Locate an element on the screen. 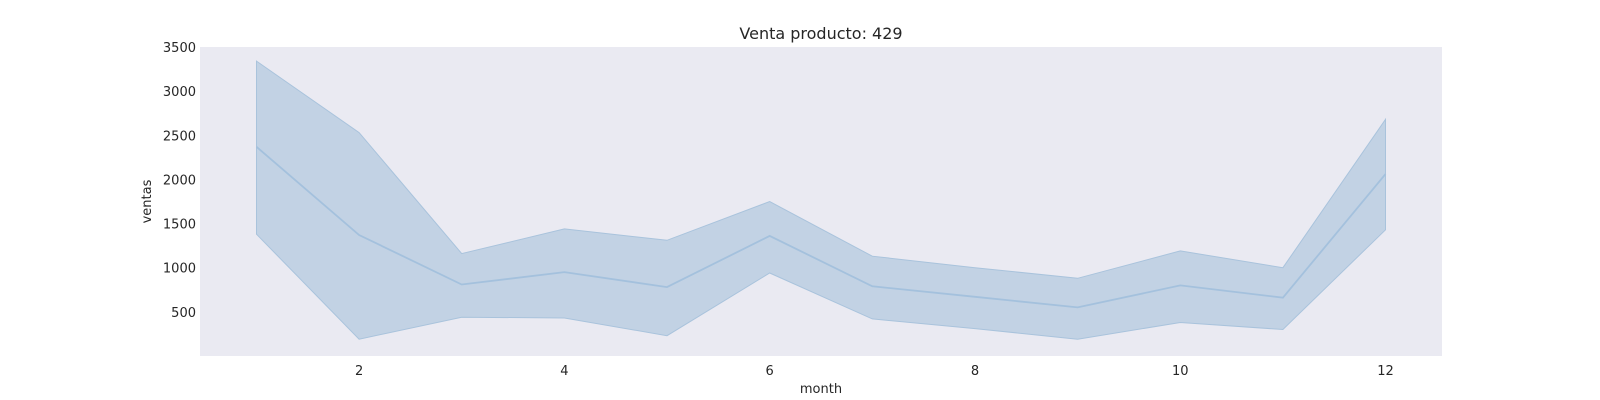 The image size is (1600, 400). y-tick-label: 3000 is located at coordinates (179, 92).